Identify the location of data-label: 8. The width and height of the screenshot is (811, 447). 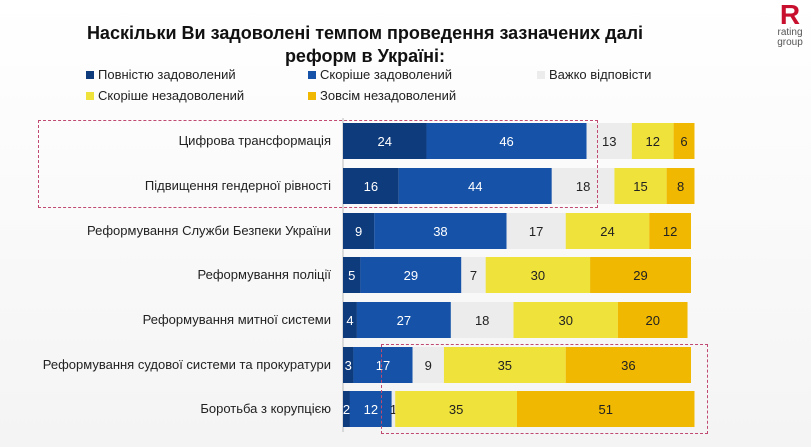
(680, 186).